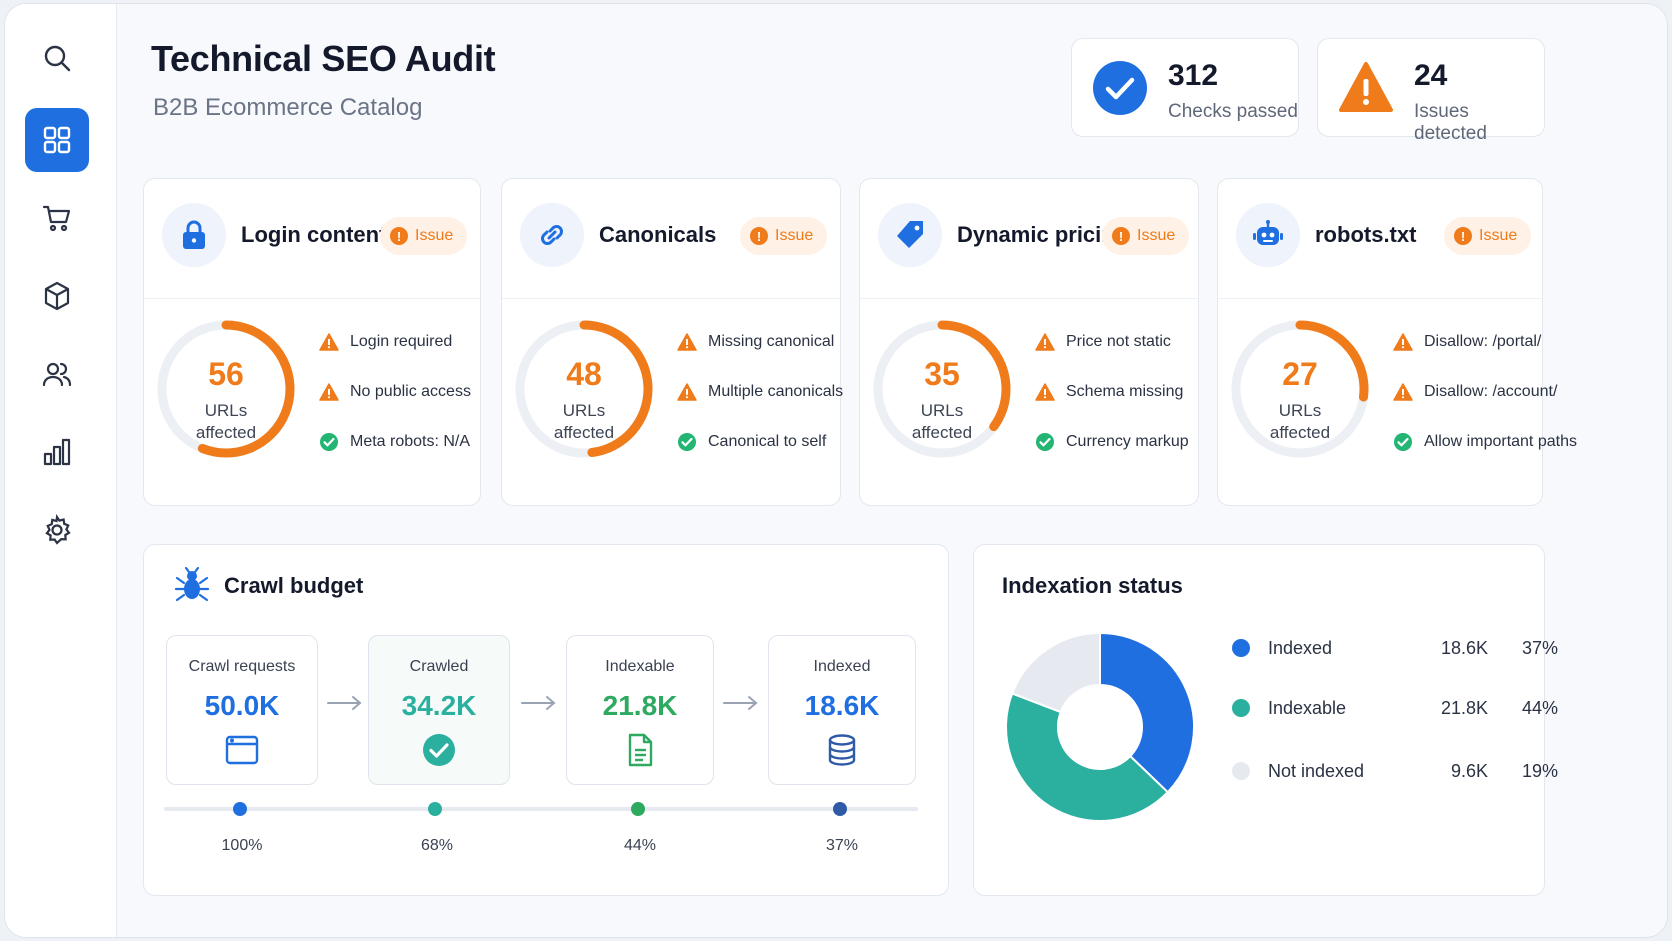 This screenshot has width=1672, height=941. Describe the element at coordinates (314, 234) in the screenshot. I see `card-title: Login content` at that location.